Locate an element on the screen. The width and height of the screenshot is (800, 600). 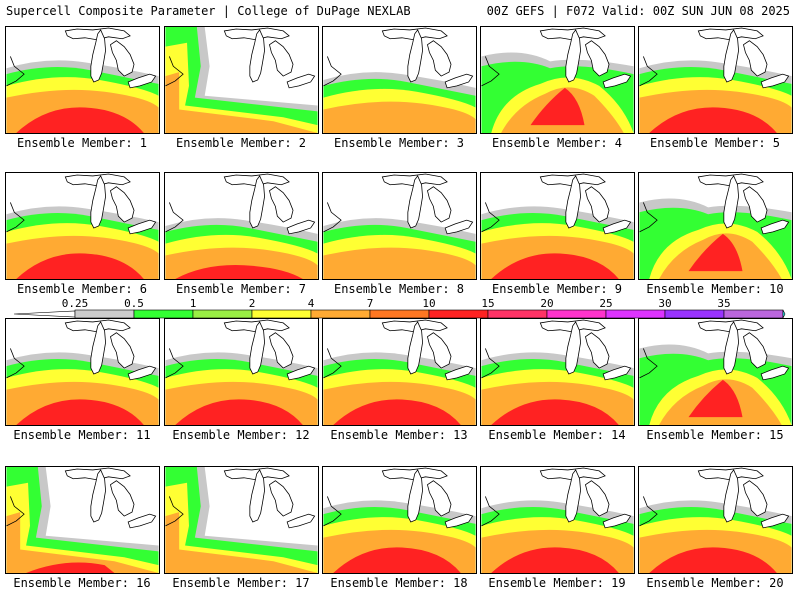
ensemble-member-label: Ensemble Member: 15 is located at coordinates (715, 435).